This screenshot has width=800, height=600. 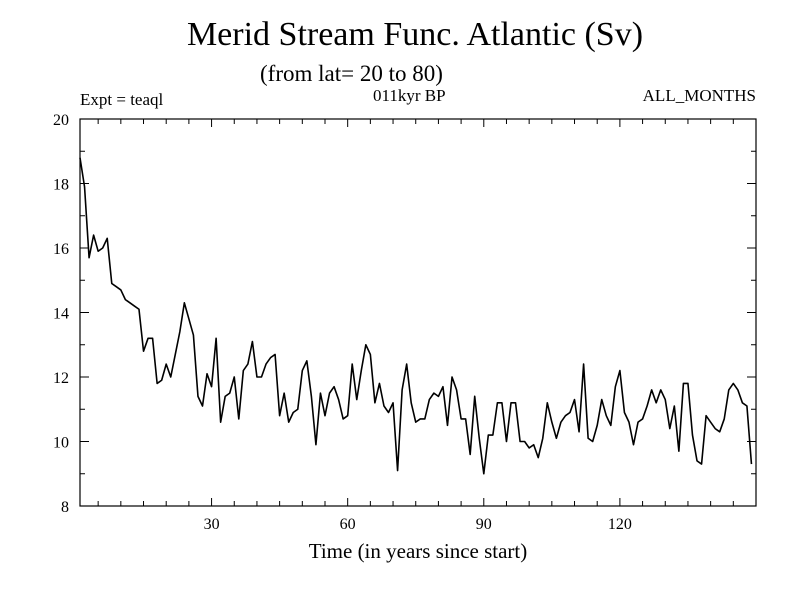 I want to click on y-tick-label: 20, so click(x=61, y=120).